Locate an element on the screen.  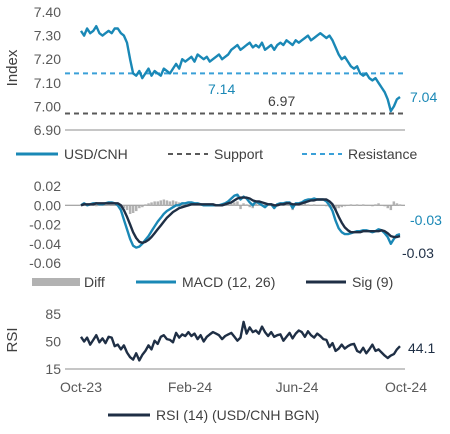
diff-bars is located at coordinates (240, 206).